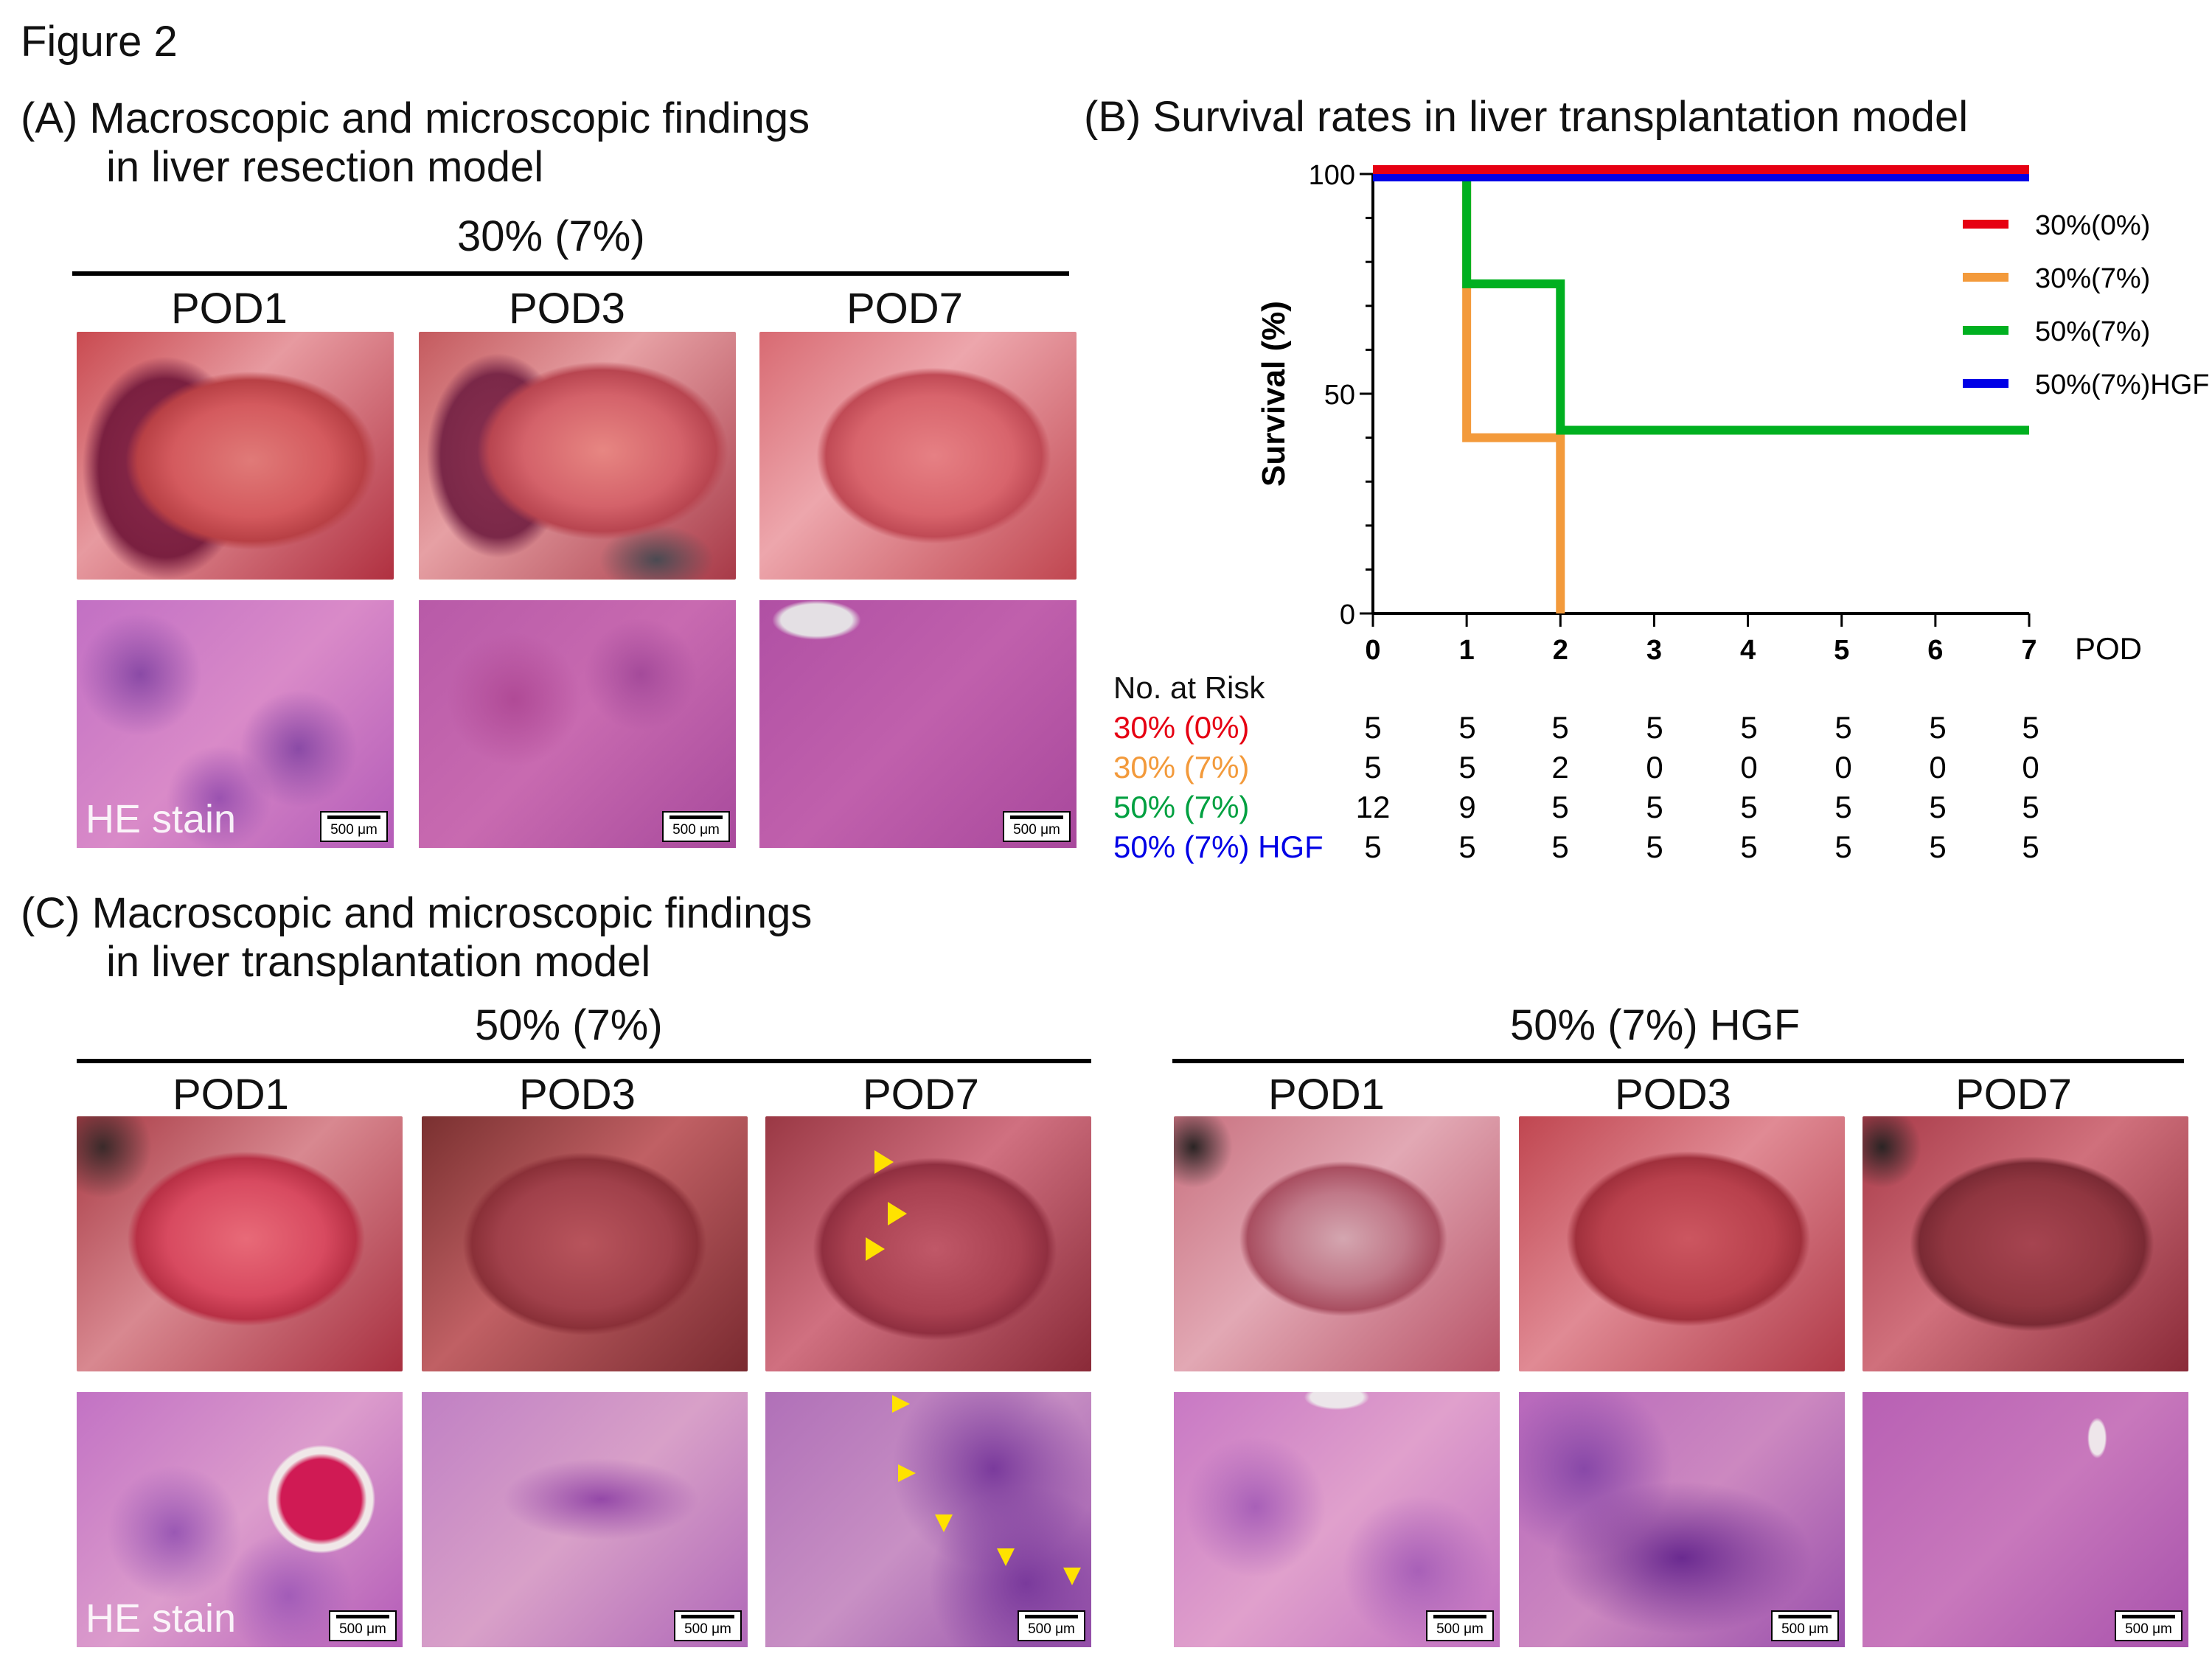  I want to click on risk-row-label: 30% (0%), so click(1181, 727).